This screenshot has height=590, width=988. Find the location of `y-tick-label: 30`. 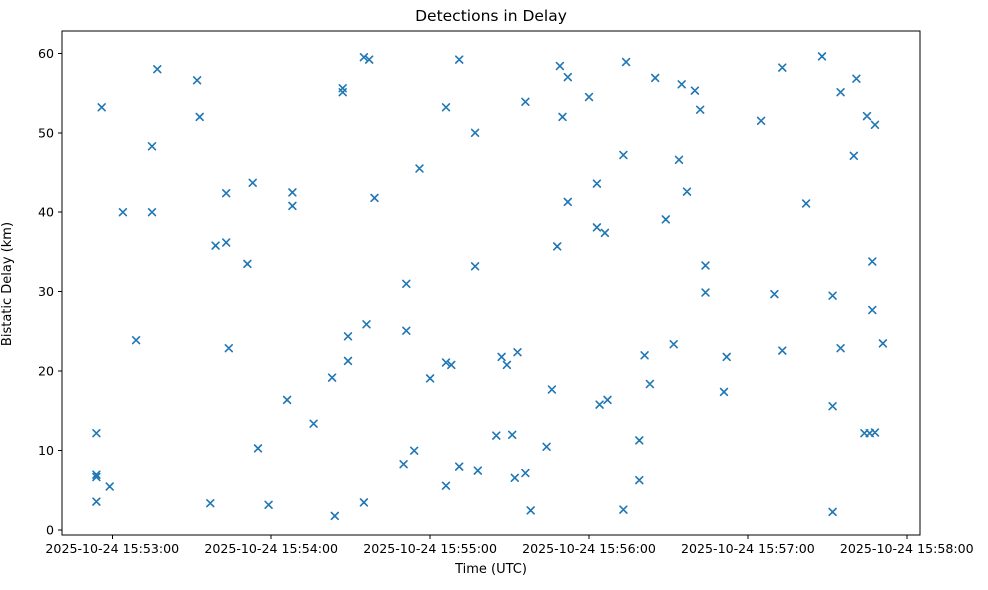

y-tick-label: 30 is located at coordinates (46, 291).